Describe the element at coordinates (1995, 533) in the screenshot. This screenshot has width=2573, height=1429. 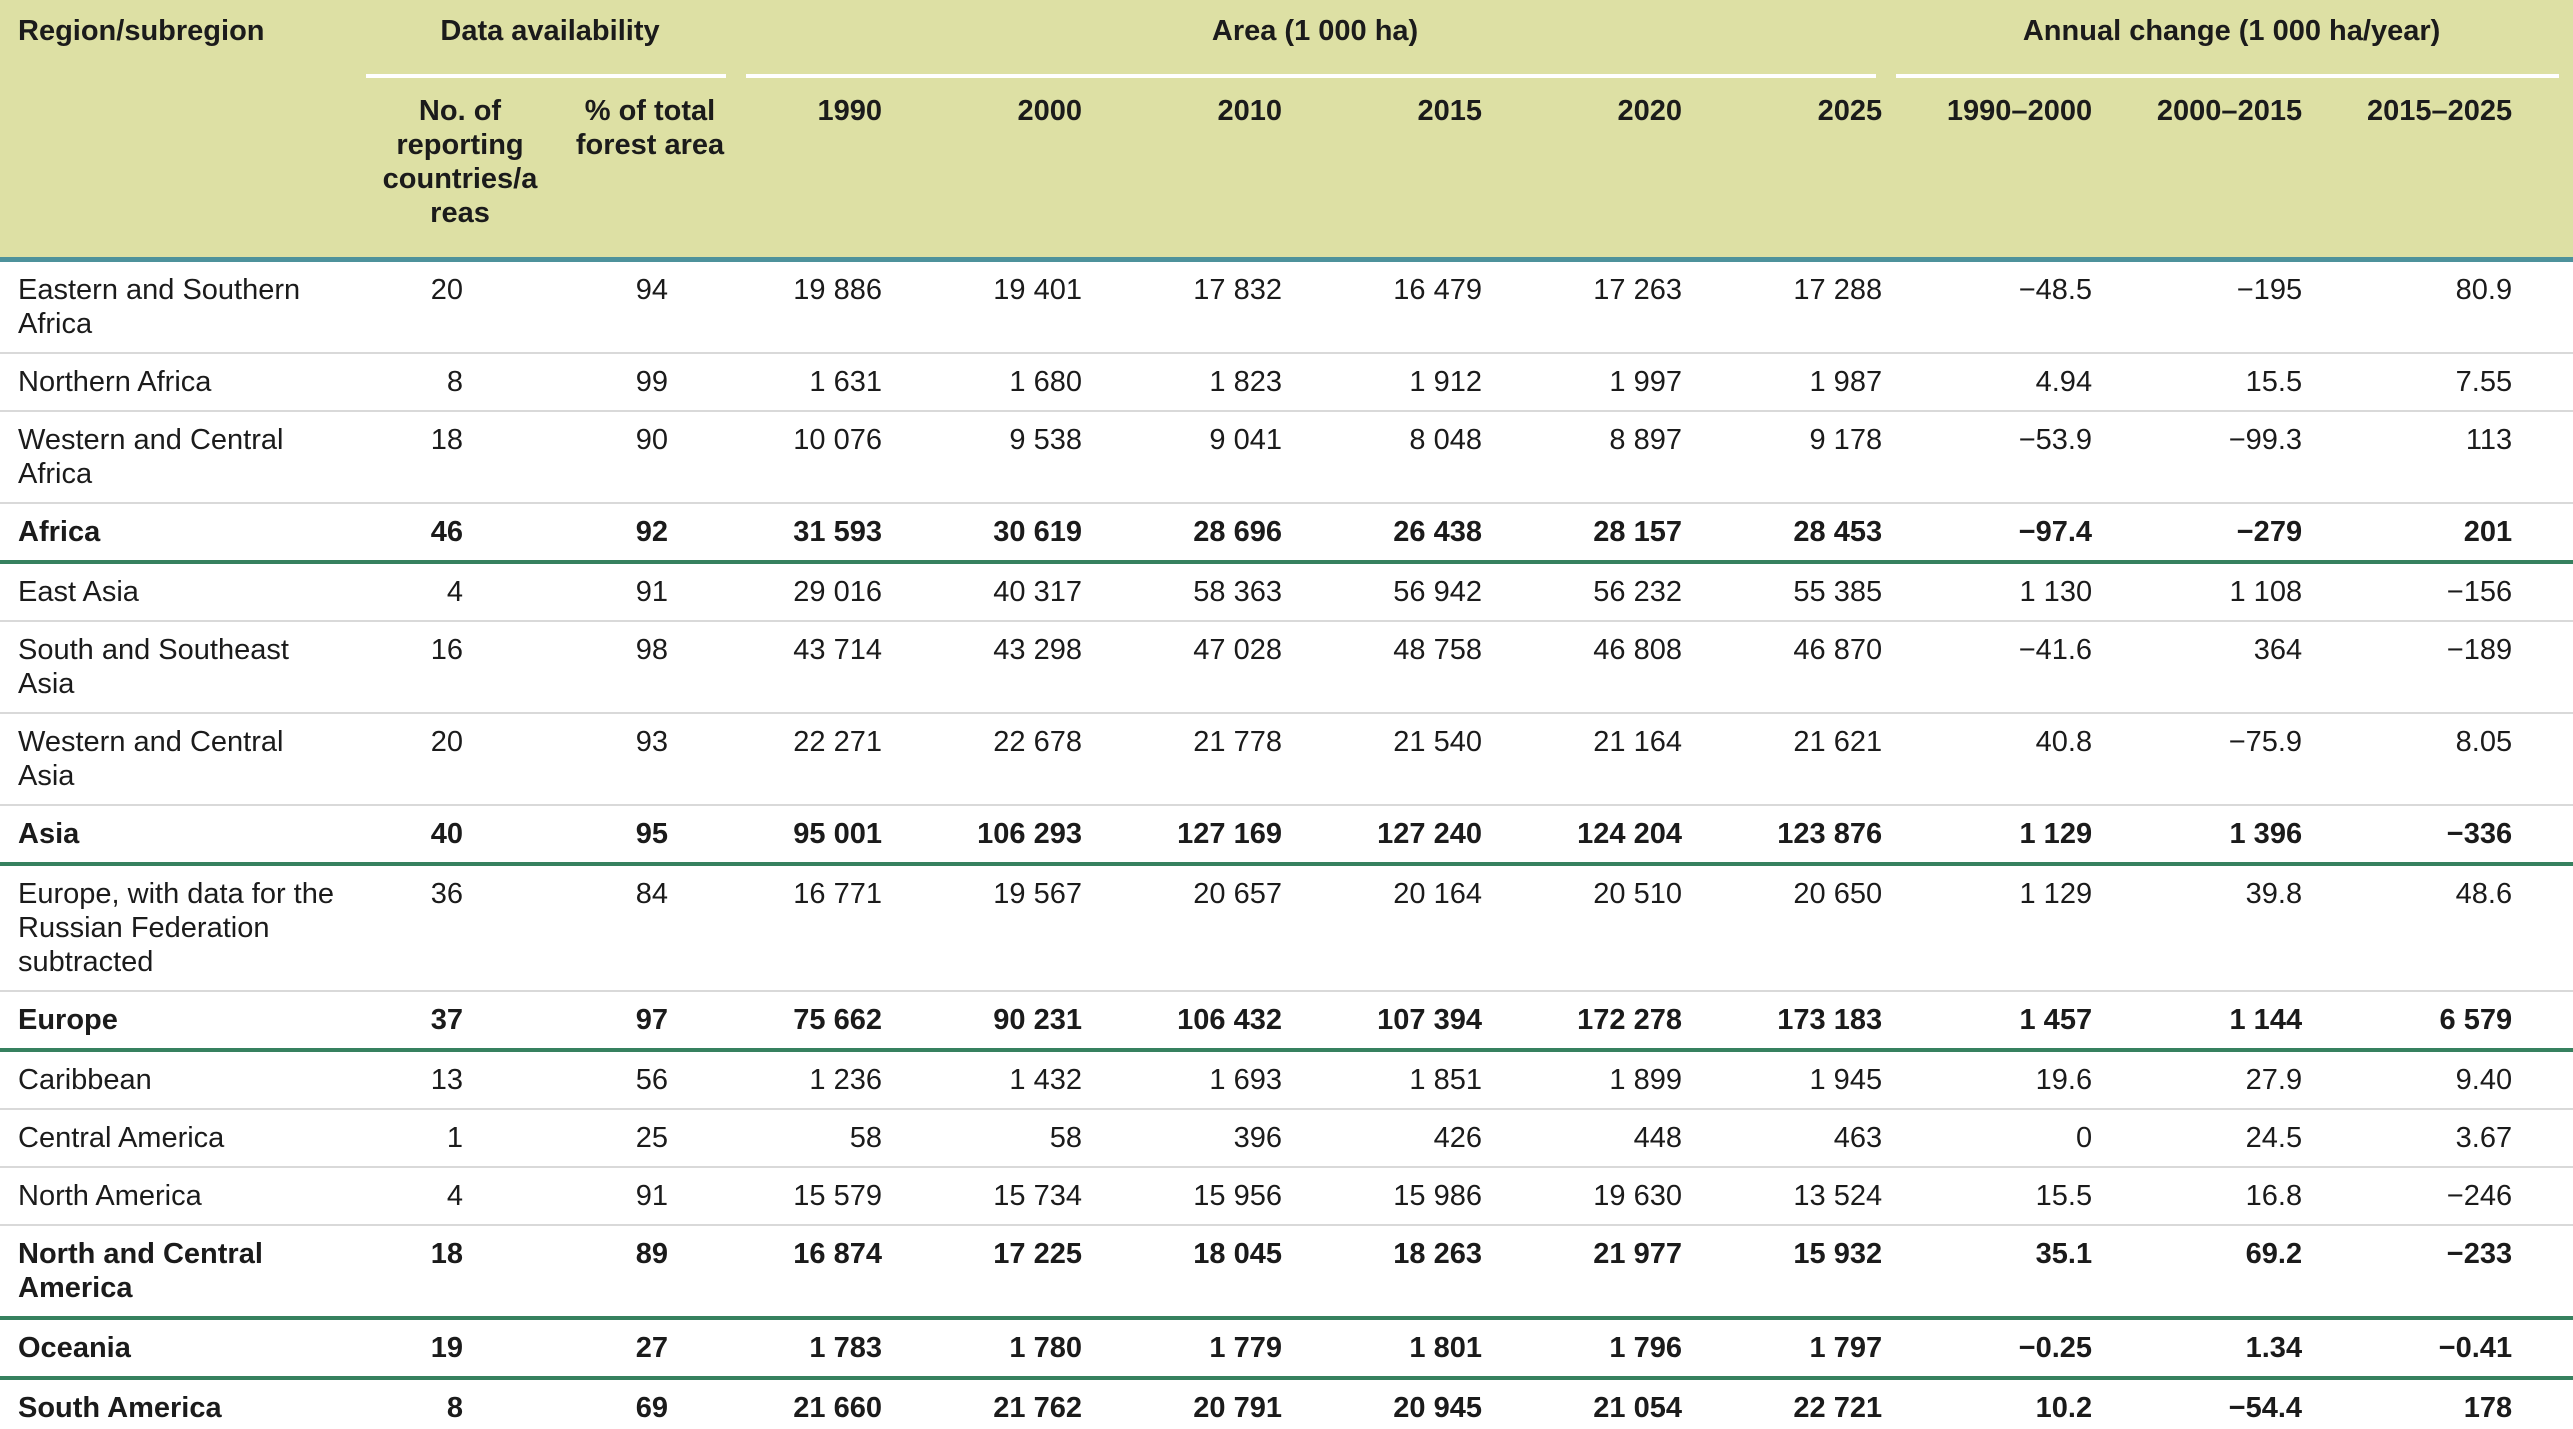
I see `value-cell: −97.4` at that location.